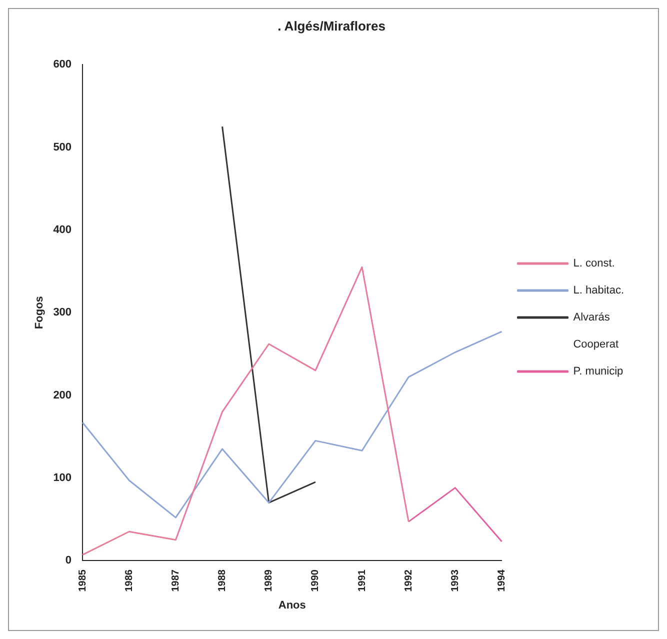 Image resolution: width=667 pixels, height=639 pixels. What do you see at coordinates (408, 580) in the screenshot?
I see `x-tick-label: 1992` at bounding box center [408, 580].